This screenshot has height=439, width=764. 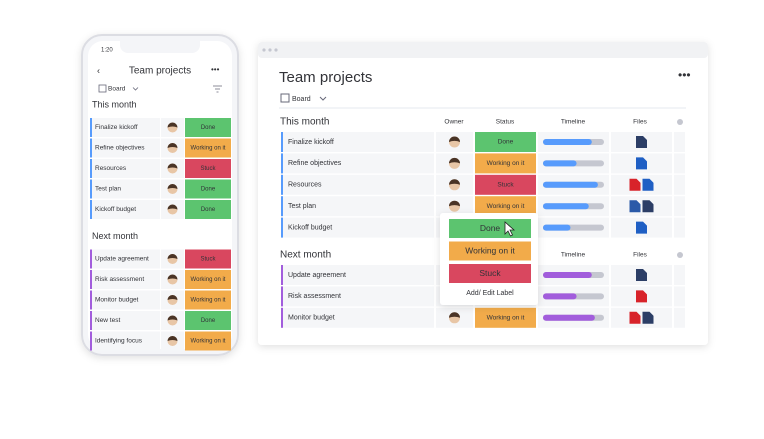 I want to click on status-option-label: Working on it, so click(x=490, y=250).